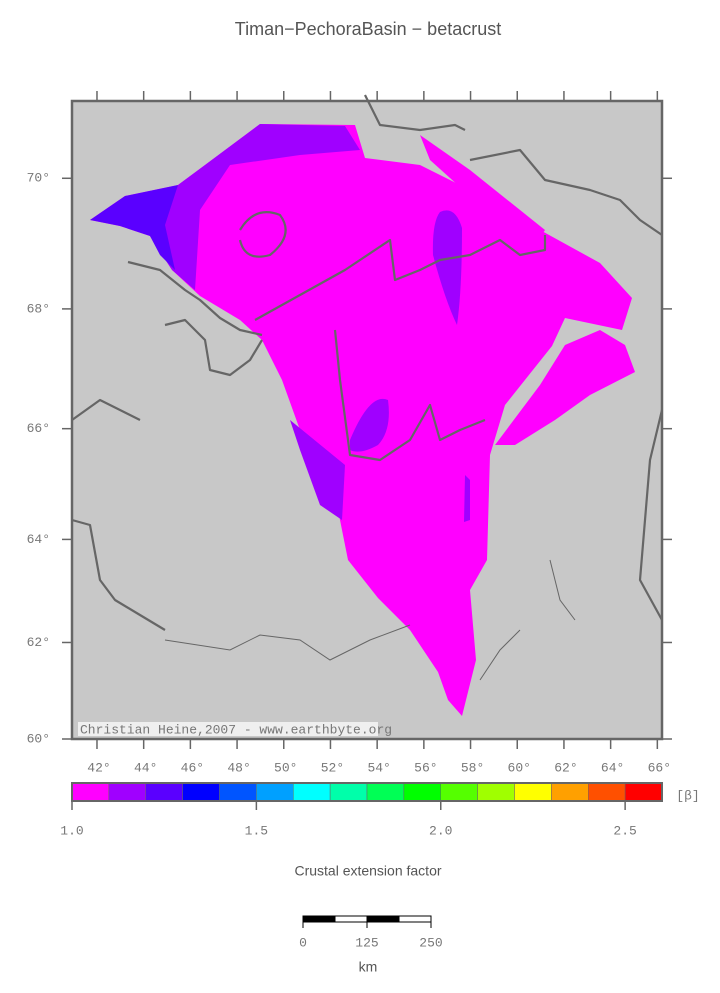 This screenshot has height=993, width=720. What do you see at coordinates (38, 428) in the screenshot?
I see `lat-label: 66°` at bounding box center [38, 428].